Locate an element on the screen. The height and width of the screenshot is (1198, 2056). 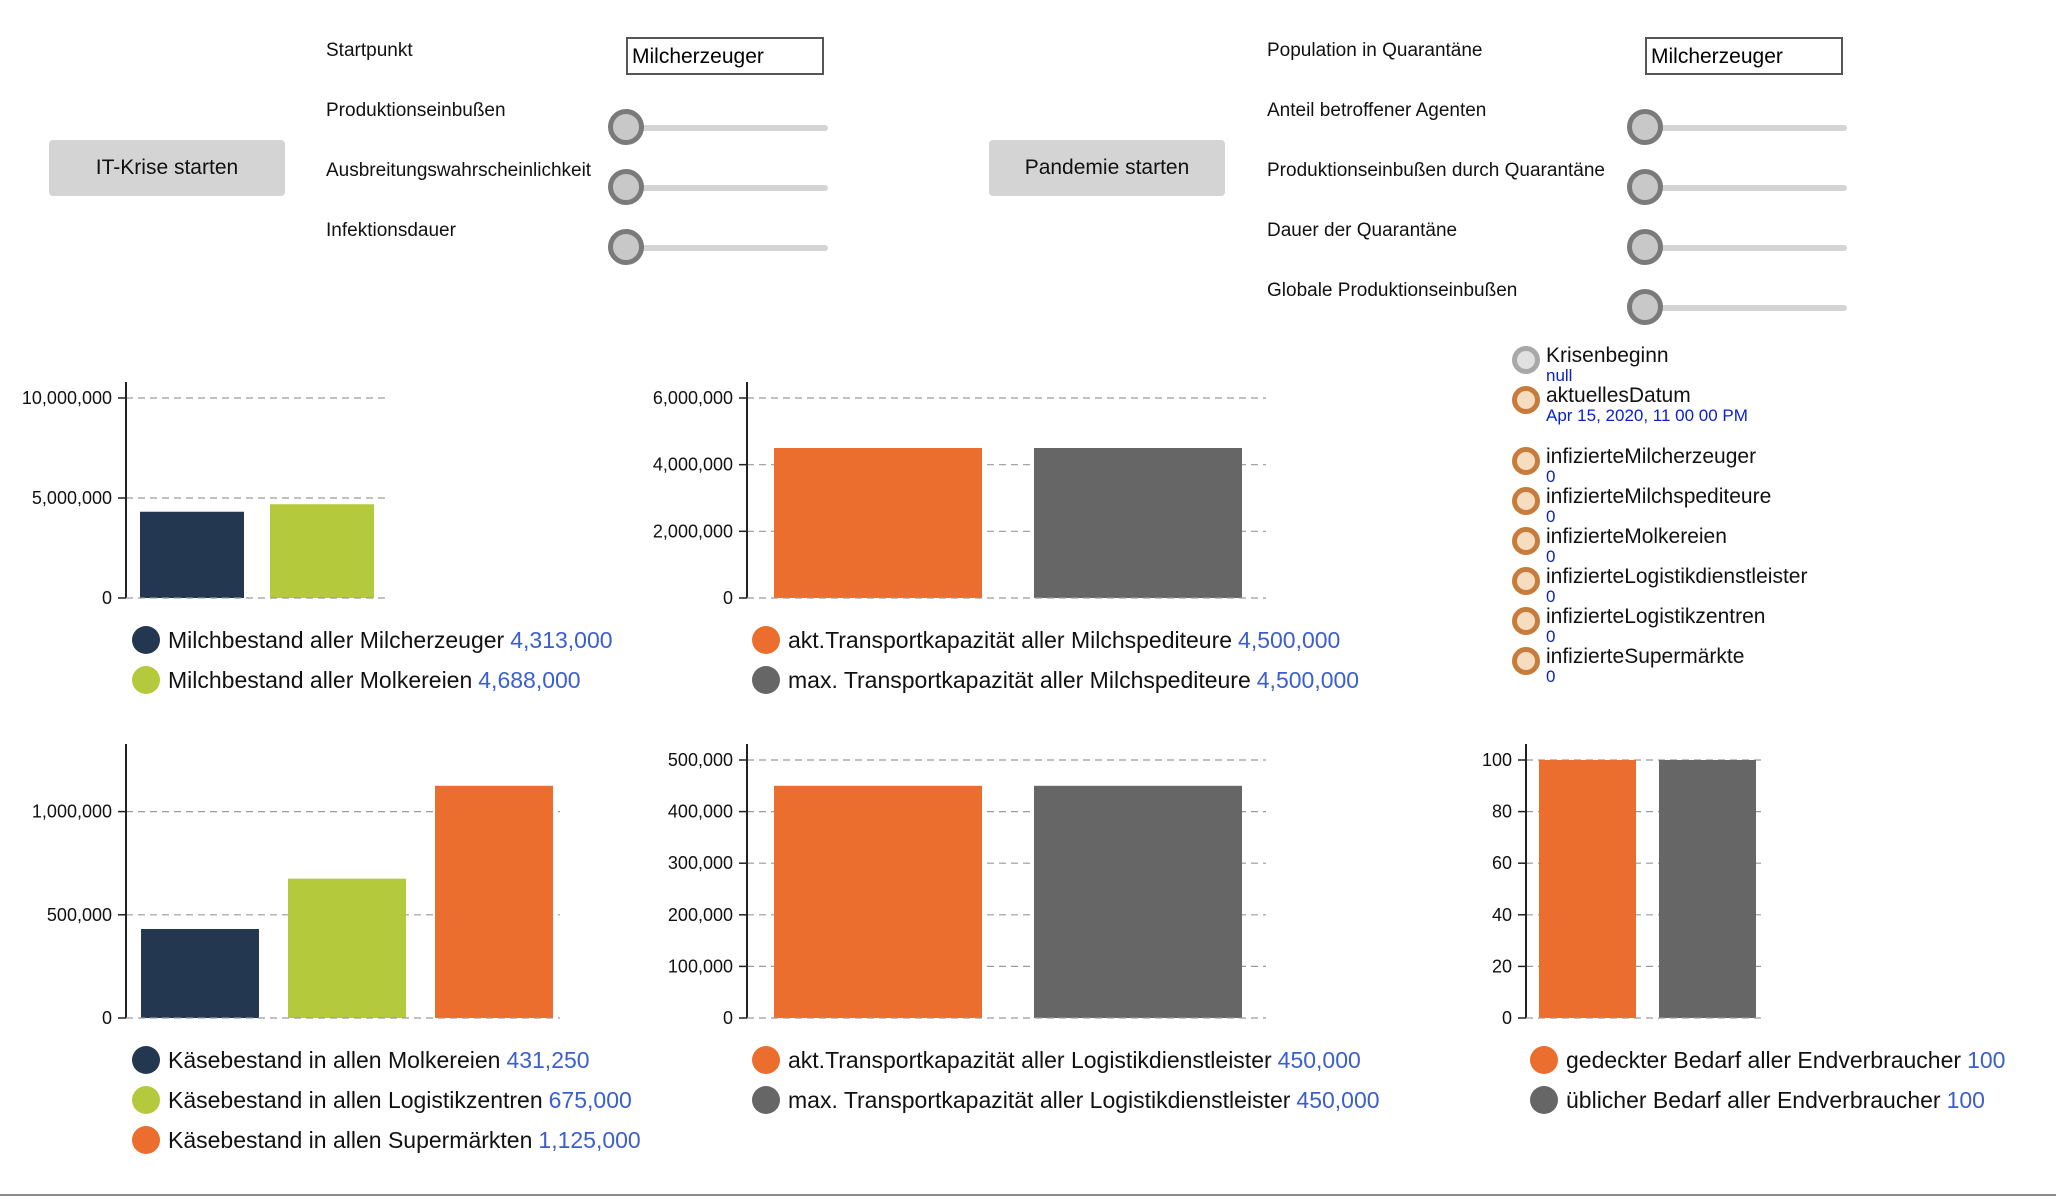
ausbreitungswahrscheinlichkeit-slider is located at coordinates (718, 188).